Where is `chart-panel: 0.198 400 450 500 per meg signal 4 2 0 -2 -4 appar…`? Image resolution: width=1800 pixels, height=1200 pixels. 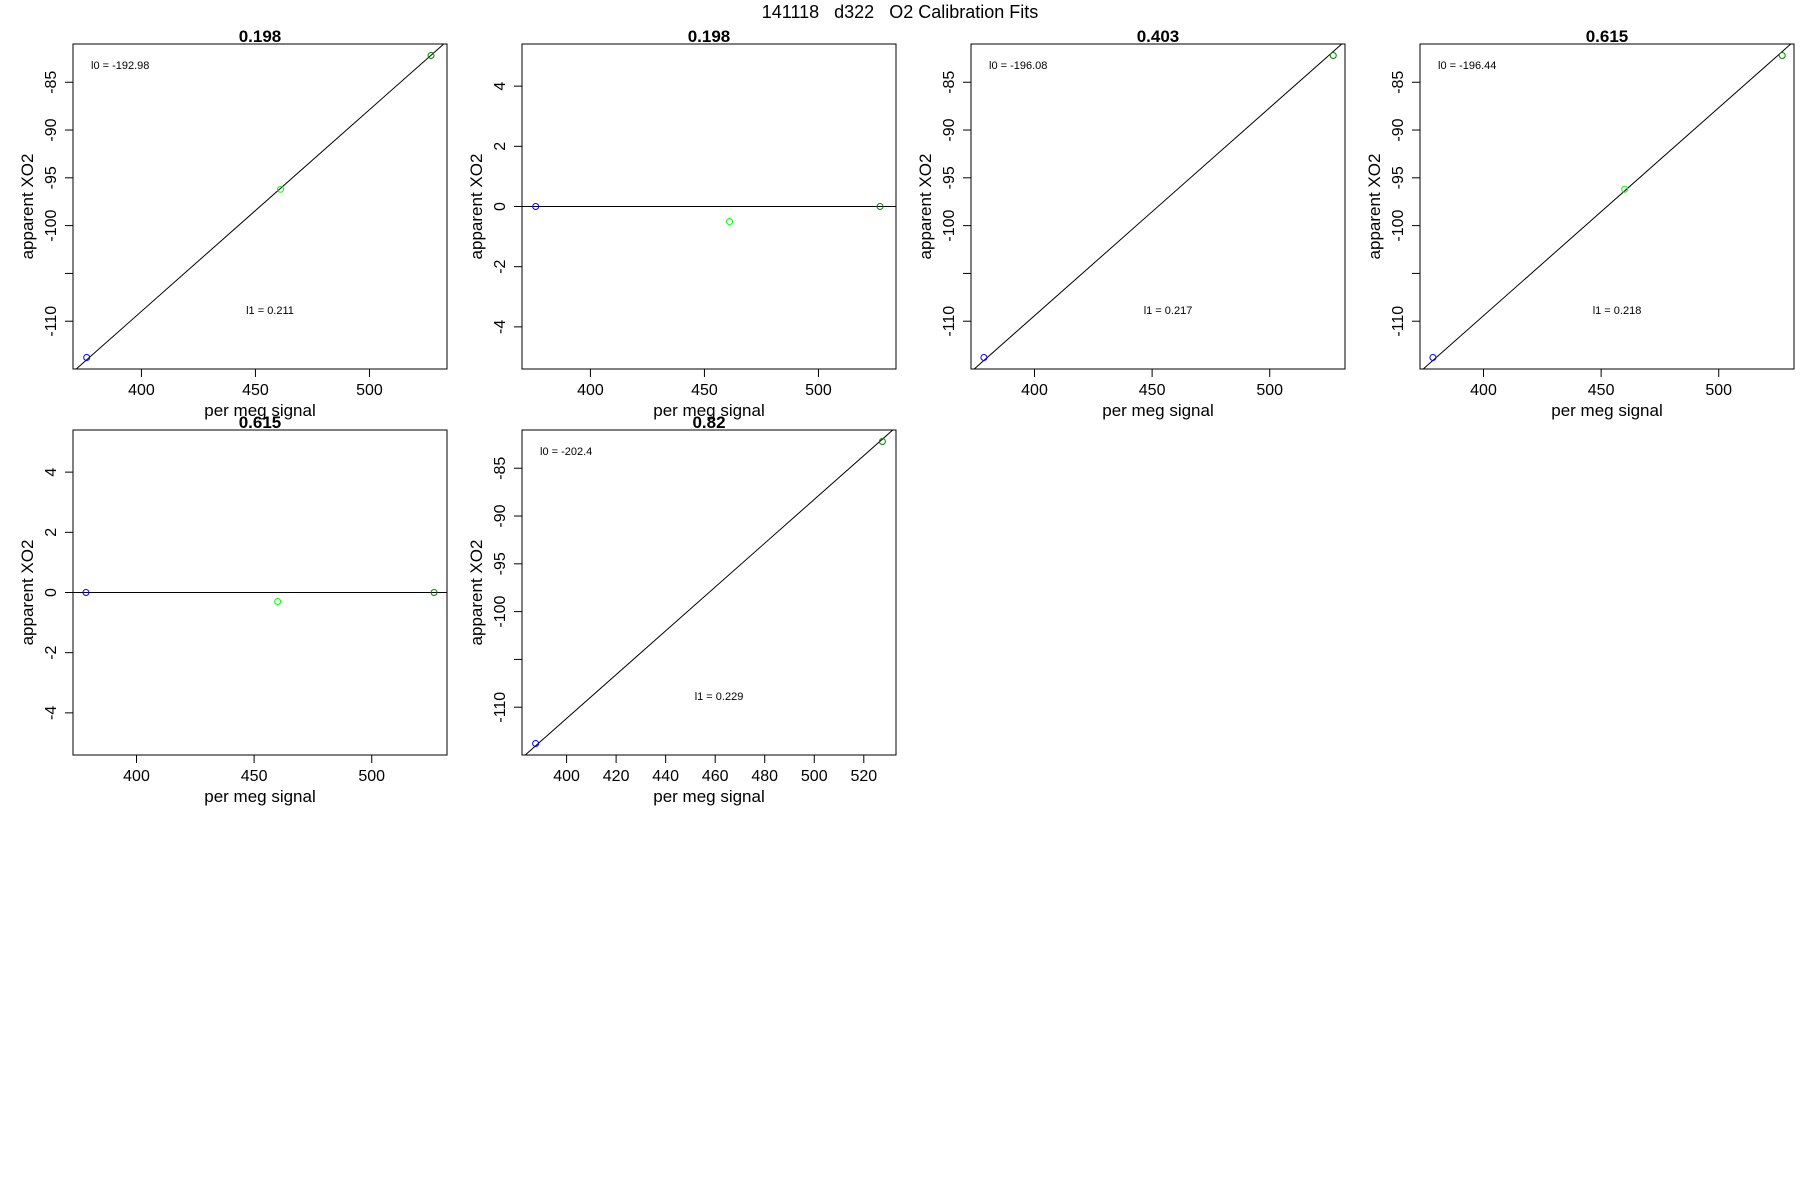 chart-panel: 0.198 400 450 500 per meg signal 4 2 0 -2 -4 appar… is located at coordinates (682, 223).